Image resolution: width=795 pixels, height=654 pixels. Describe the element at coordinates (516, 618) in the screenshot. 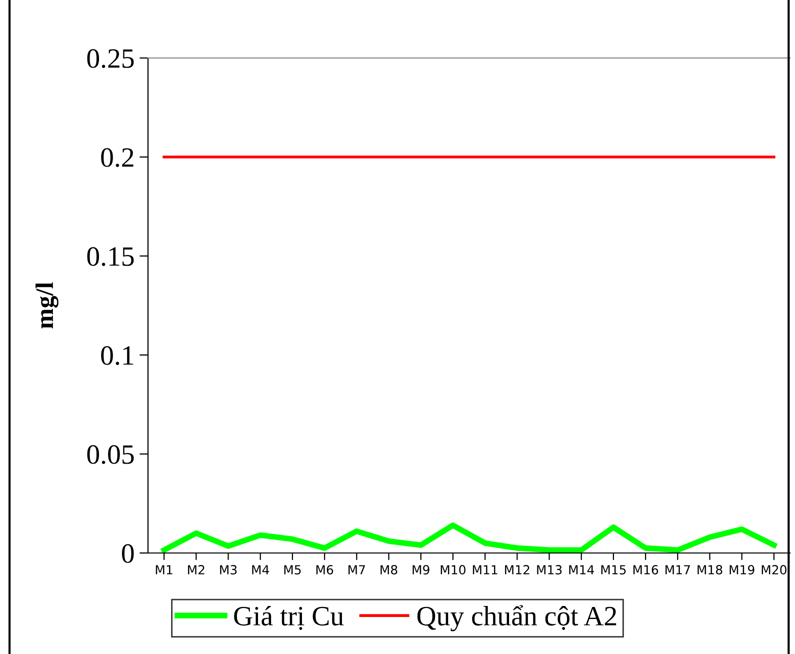

I see `legend-label: Quy chuẩn cột A2` at that location.